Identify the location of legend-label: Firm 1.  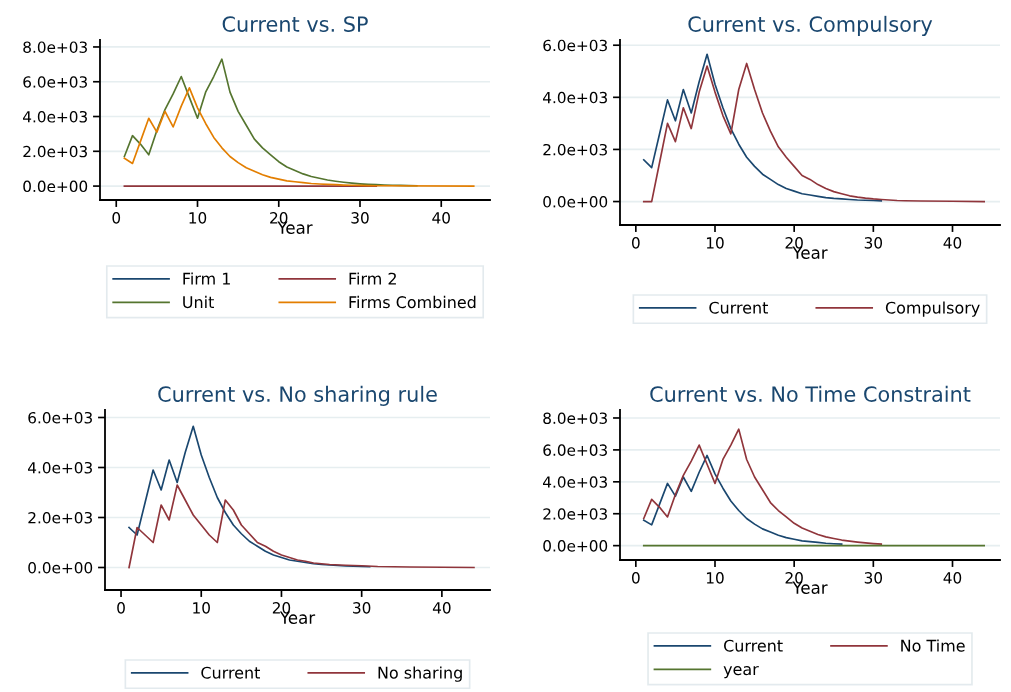
(206, 278).